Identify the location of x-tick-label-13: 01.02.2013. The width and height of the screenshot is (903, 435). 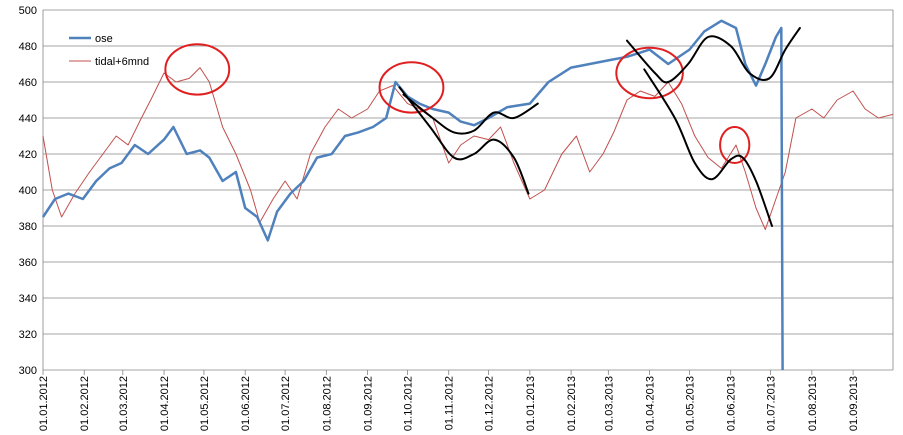
(572, 403).